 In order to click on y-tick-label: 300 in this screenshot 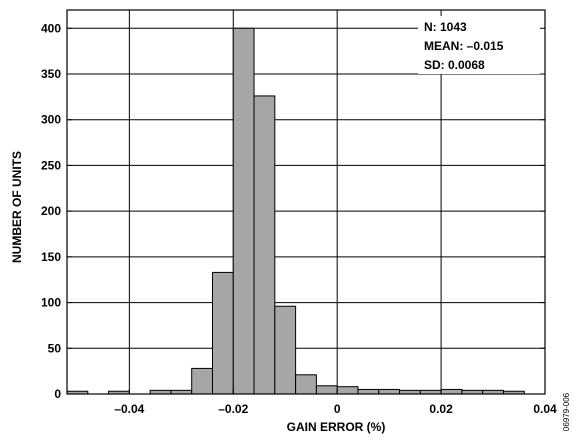, I will do `click(51, 120)`.